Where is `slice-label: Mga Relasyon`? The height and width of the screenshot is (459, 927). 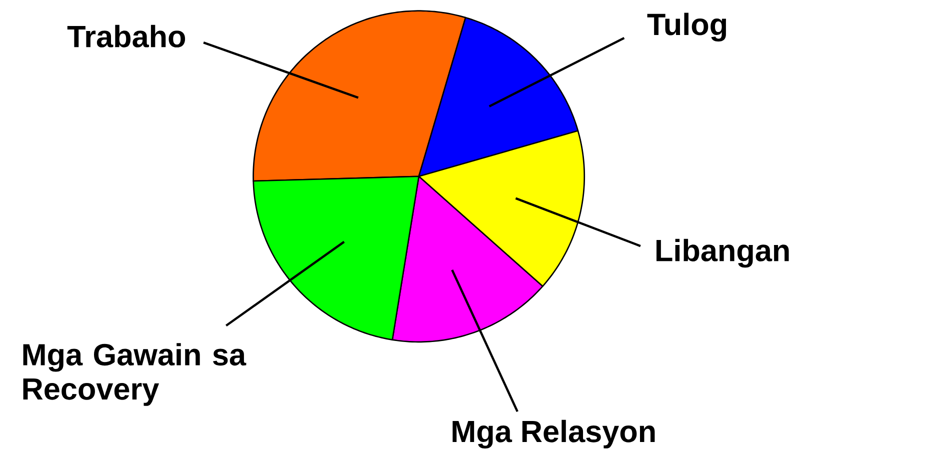 slice-label: Mga Relasyon is located at coordinates (553, 434).